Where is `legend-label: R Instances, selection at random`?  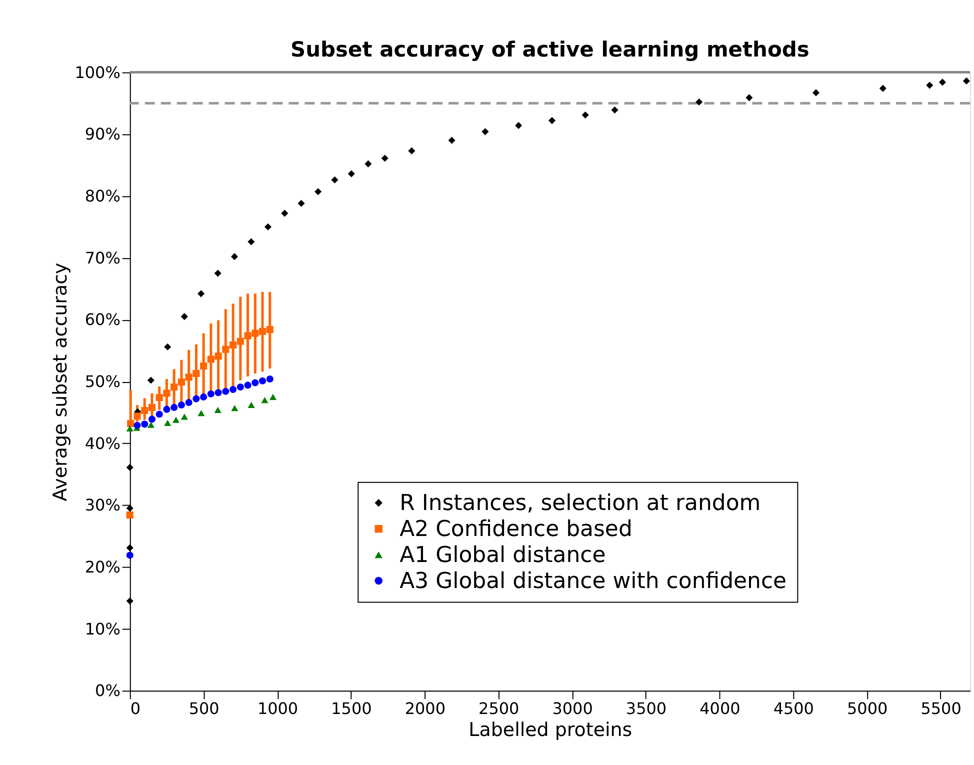
legend-label: R Instances, selection at random is located at coordinates (580, 503).